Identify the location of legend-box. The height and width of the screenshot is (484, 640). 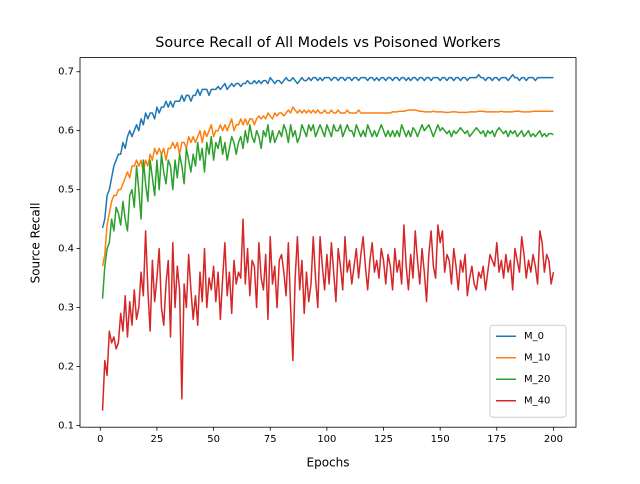
(528, 371).